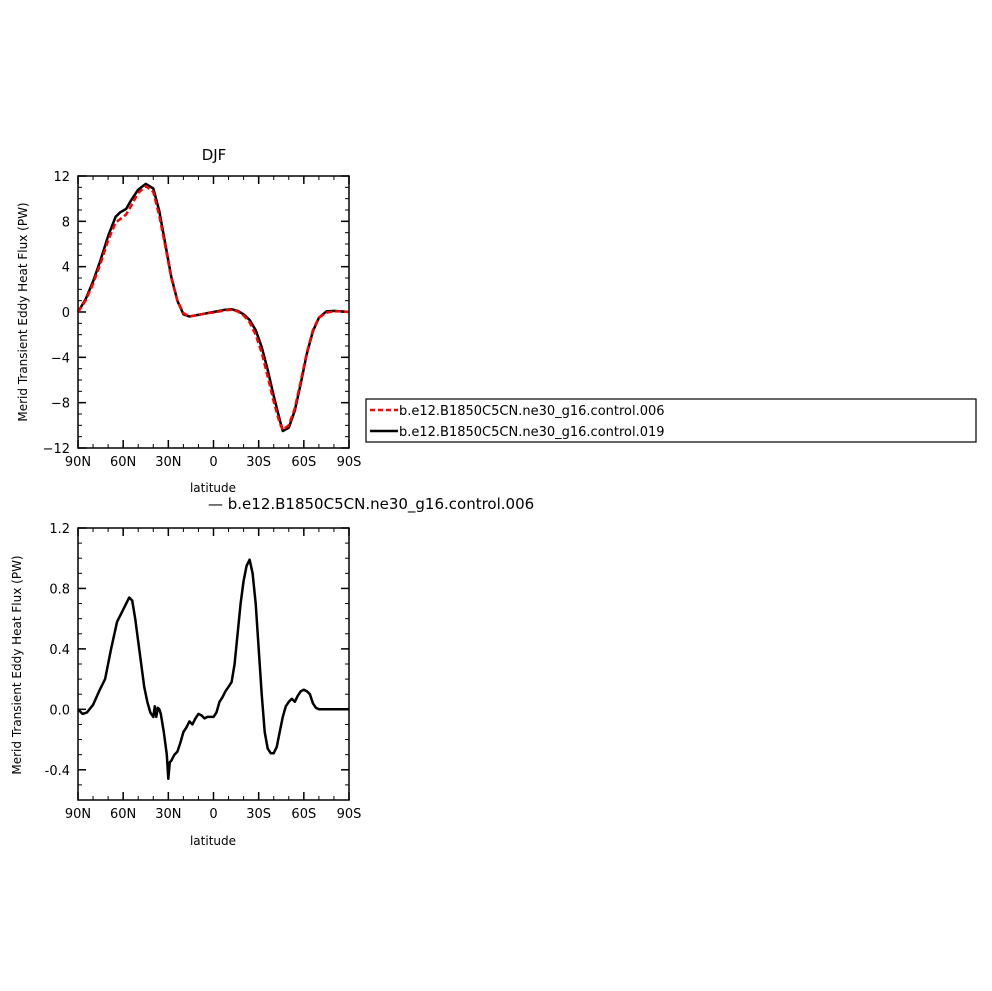 The height and width of the screenshot is (991, 992). What do you see at coordinates (214, 155) in the screenshot?
I see `top-plot-title: DJF` at bounding box center [214, 155].